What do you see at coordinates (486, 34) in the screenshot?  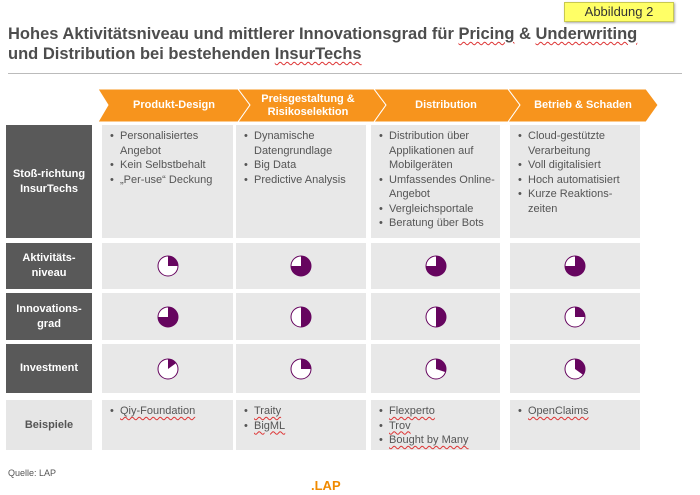 I see `title-text: Pricing` at bounding box center [486, 34].